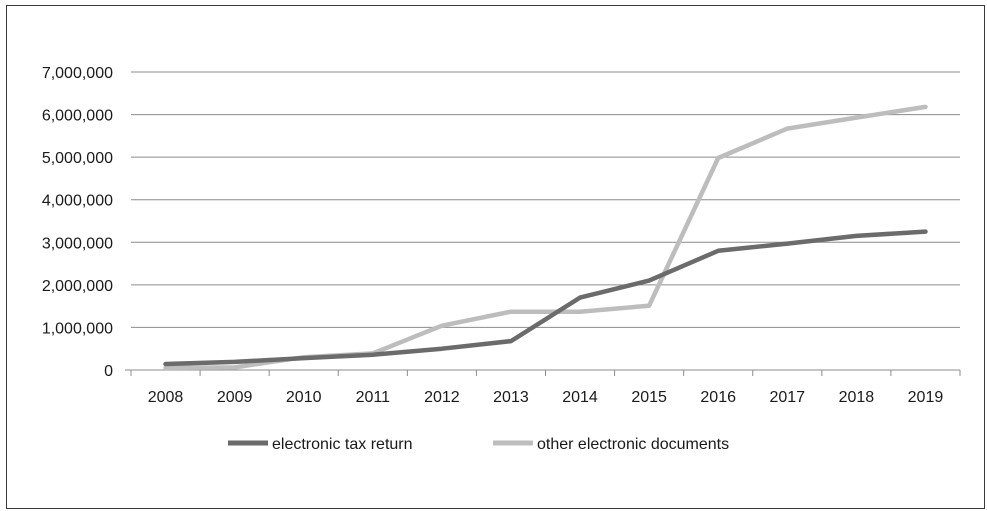  I want to click on y-tick-label: 6,000,000, so click(77, 116).